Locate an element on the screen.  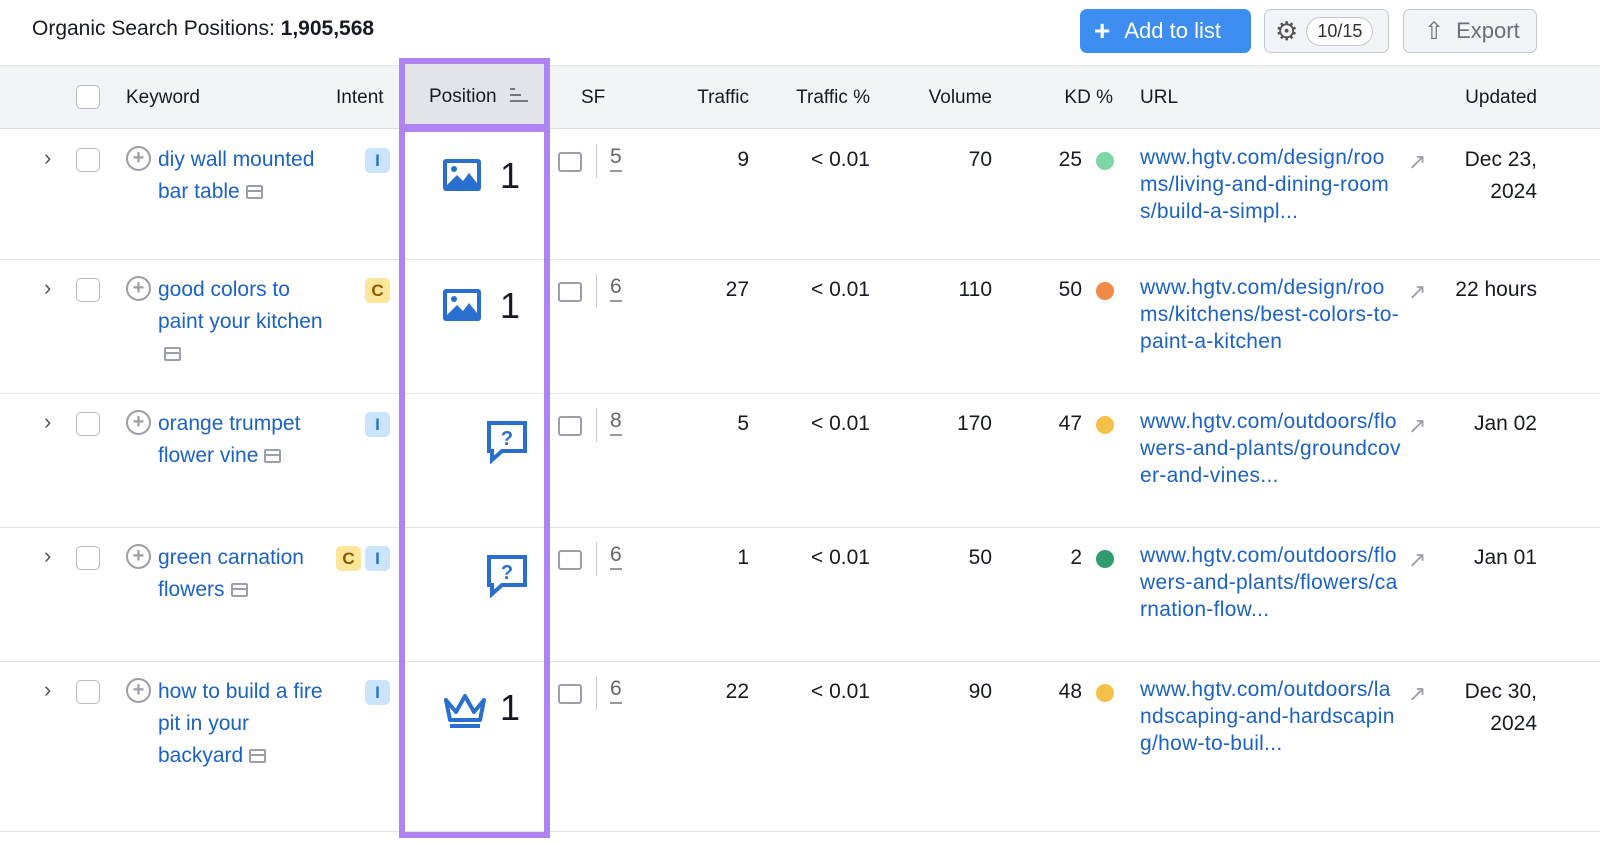
sort-icon is located at coordinates (519, 95).